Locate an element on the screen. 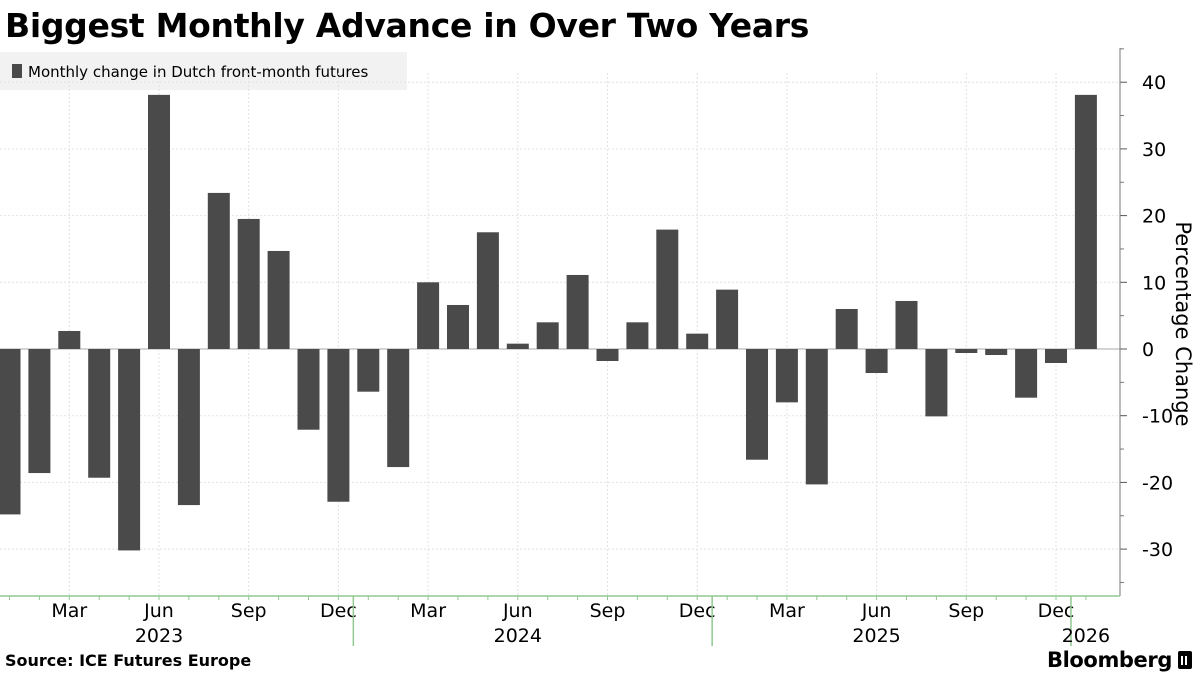 The image size is (1200, 675). x-year-label: 2023 is located at coordinates (159, 636).